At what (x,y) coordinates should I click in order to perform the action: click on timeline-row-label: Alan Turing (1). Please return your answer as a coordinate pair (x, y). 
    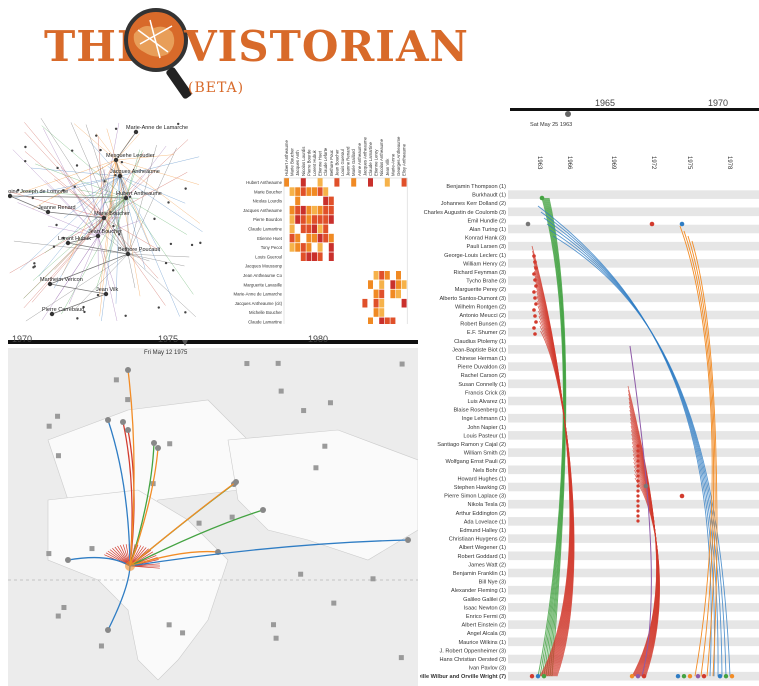
    Looking at the image, I should click on (487, 230).